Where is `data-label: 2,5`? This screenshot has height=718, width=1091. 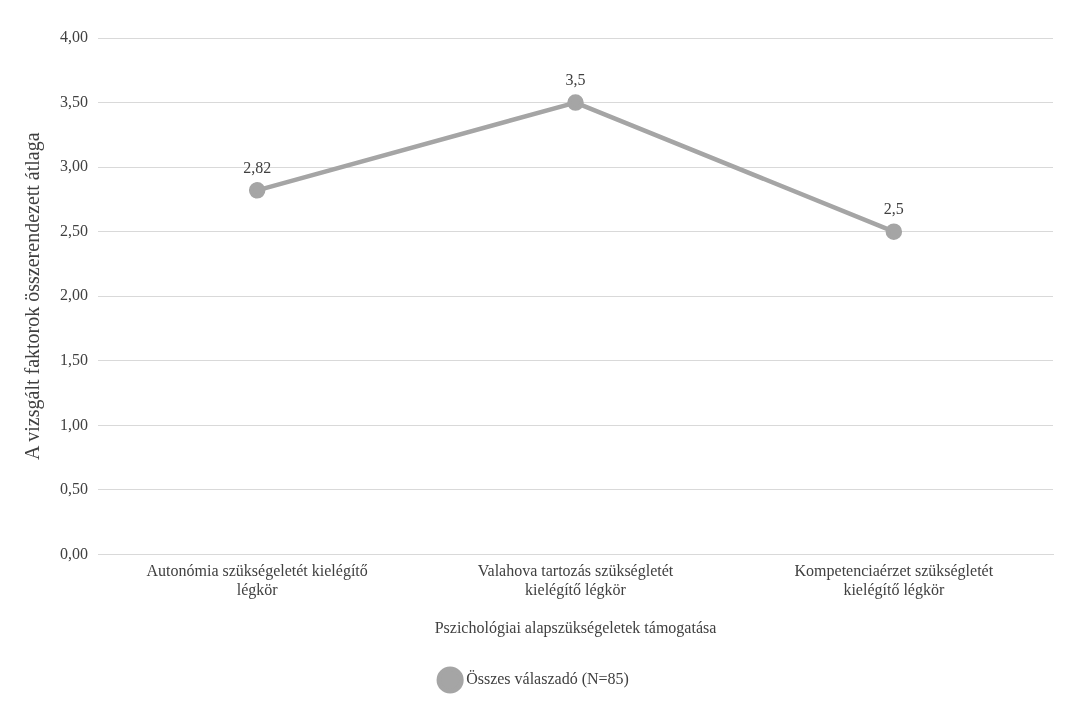
data-label: 2,5 is located at coordinates (893, 208).